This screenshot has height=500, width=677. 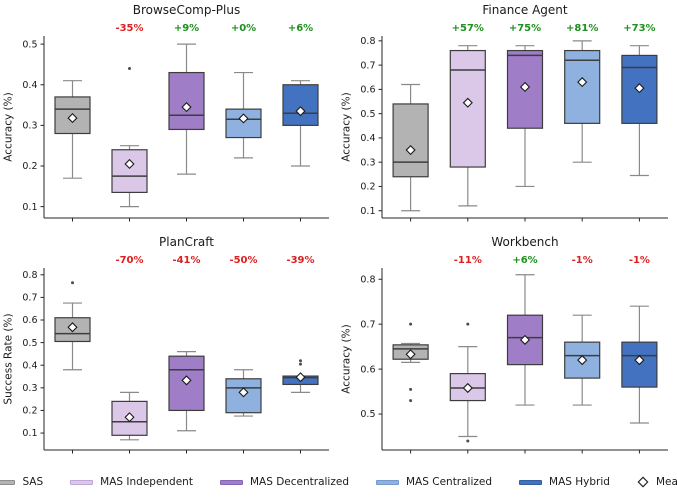 What do you see at coordinates (525, 28) in the screenshot?
I see `change-annotation: +75%` at bounding box center [525, 28].